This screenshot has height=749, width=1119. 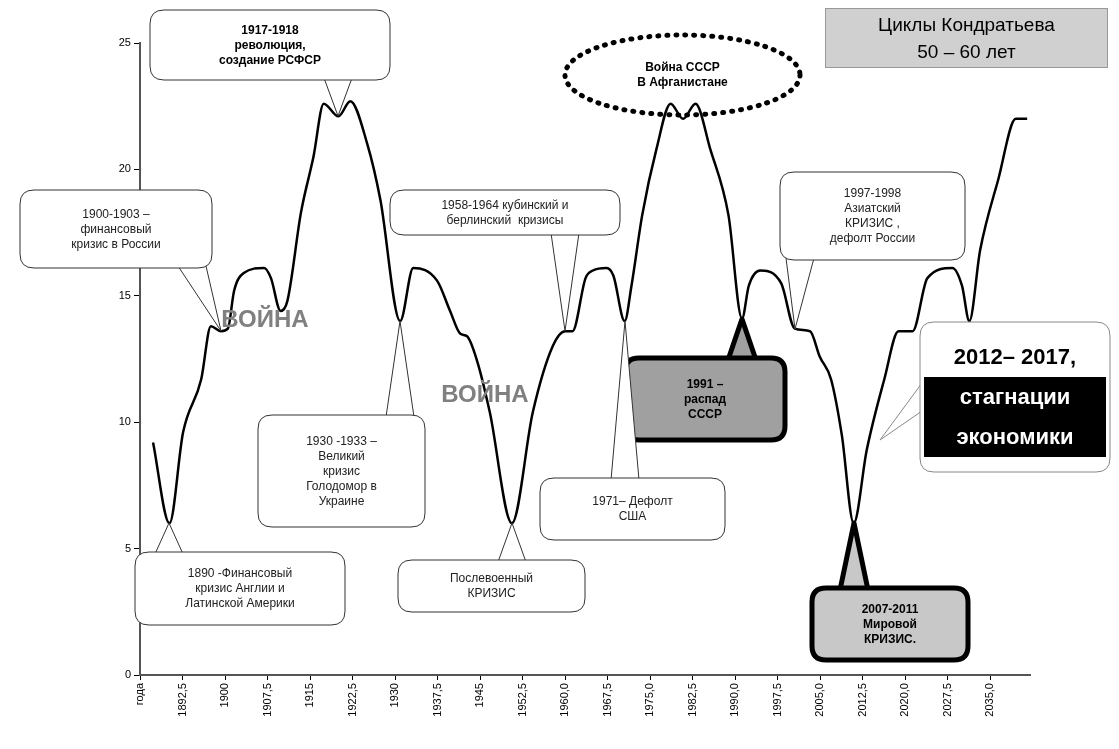 I want to click on x-tick-label: 1922,5, so click(x=351, y=700).